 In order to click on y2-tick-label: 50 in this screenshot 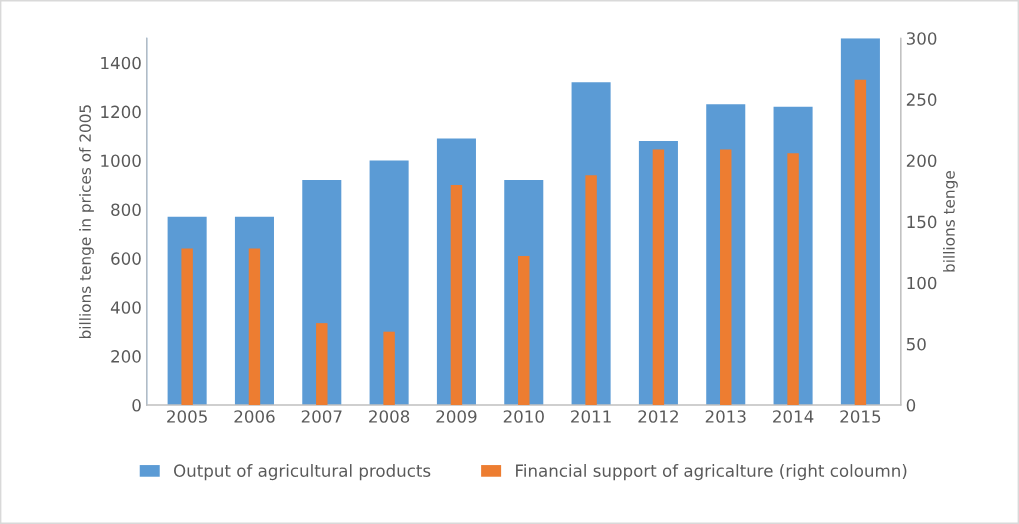, I will do `click(916, 344)`.